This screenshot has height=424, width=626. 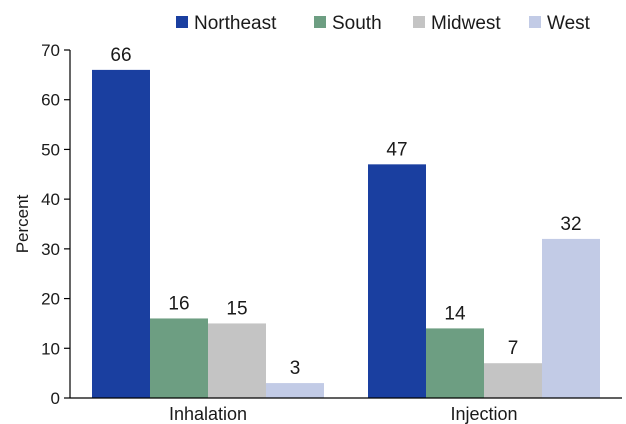 I want to click on y-tick-label: 20, so click(x=50, y=299).